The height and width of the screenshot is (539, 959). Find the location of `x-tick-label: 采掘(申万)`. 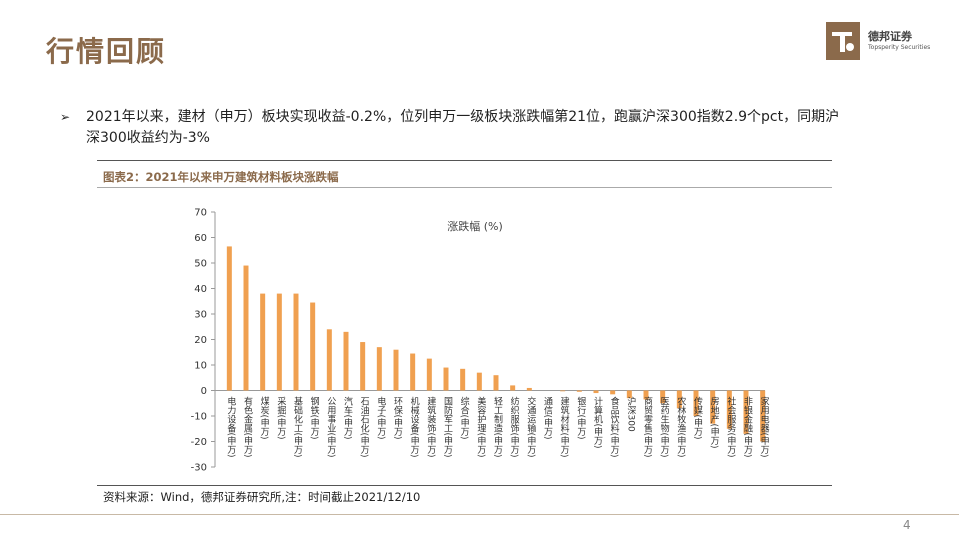

x-tick-label: 采掘(申万) is located at coordinates (280, 417).